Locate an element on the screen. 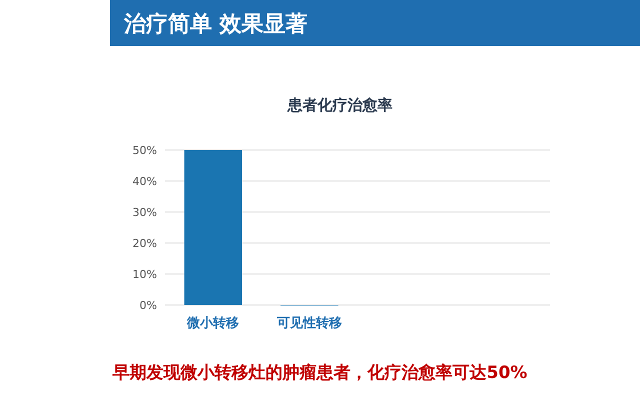  text: 治疗简单 效果显著 is located at coordinates (215, 24).